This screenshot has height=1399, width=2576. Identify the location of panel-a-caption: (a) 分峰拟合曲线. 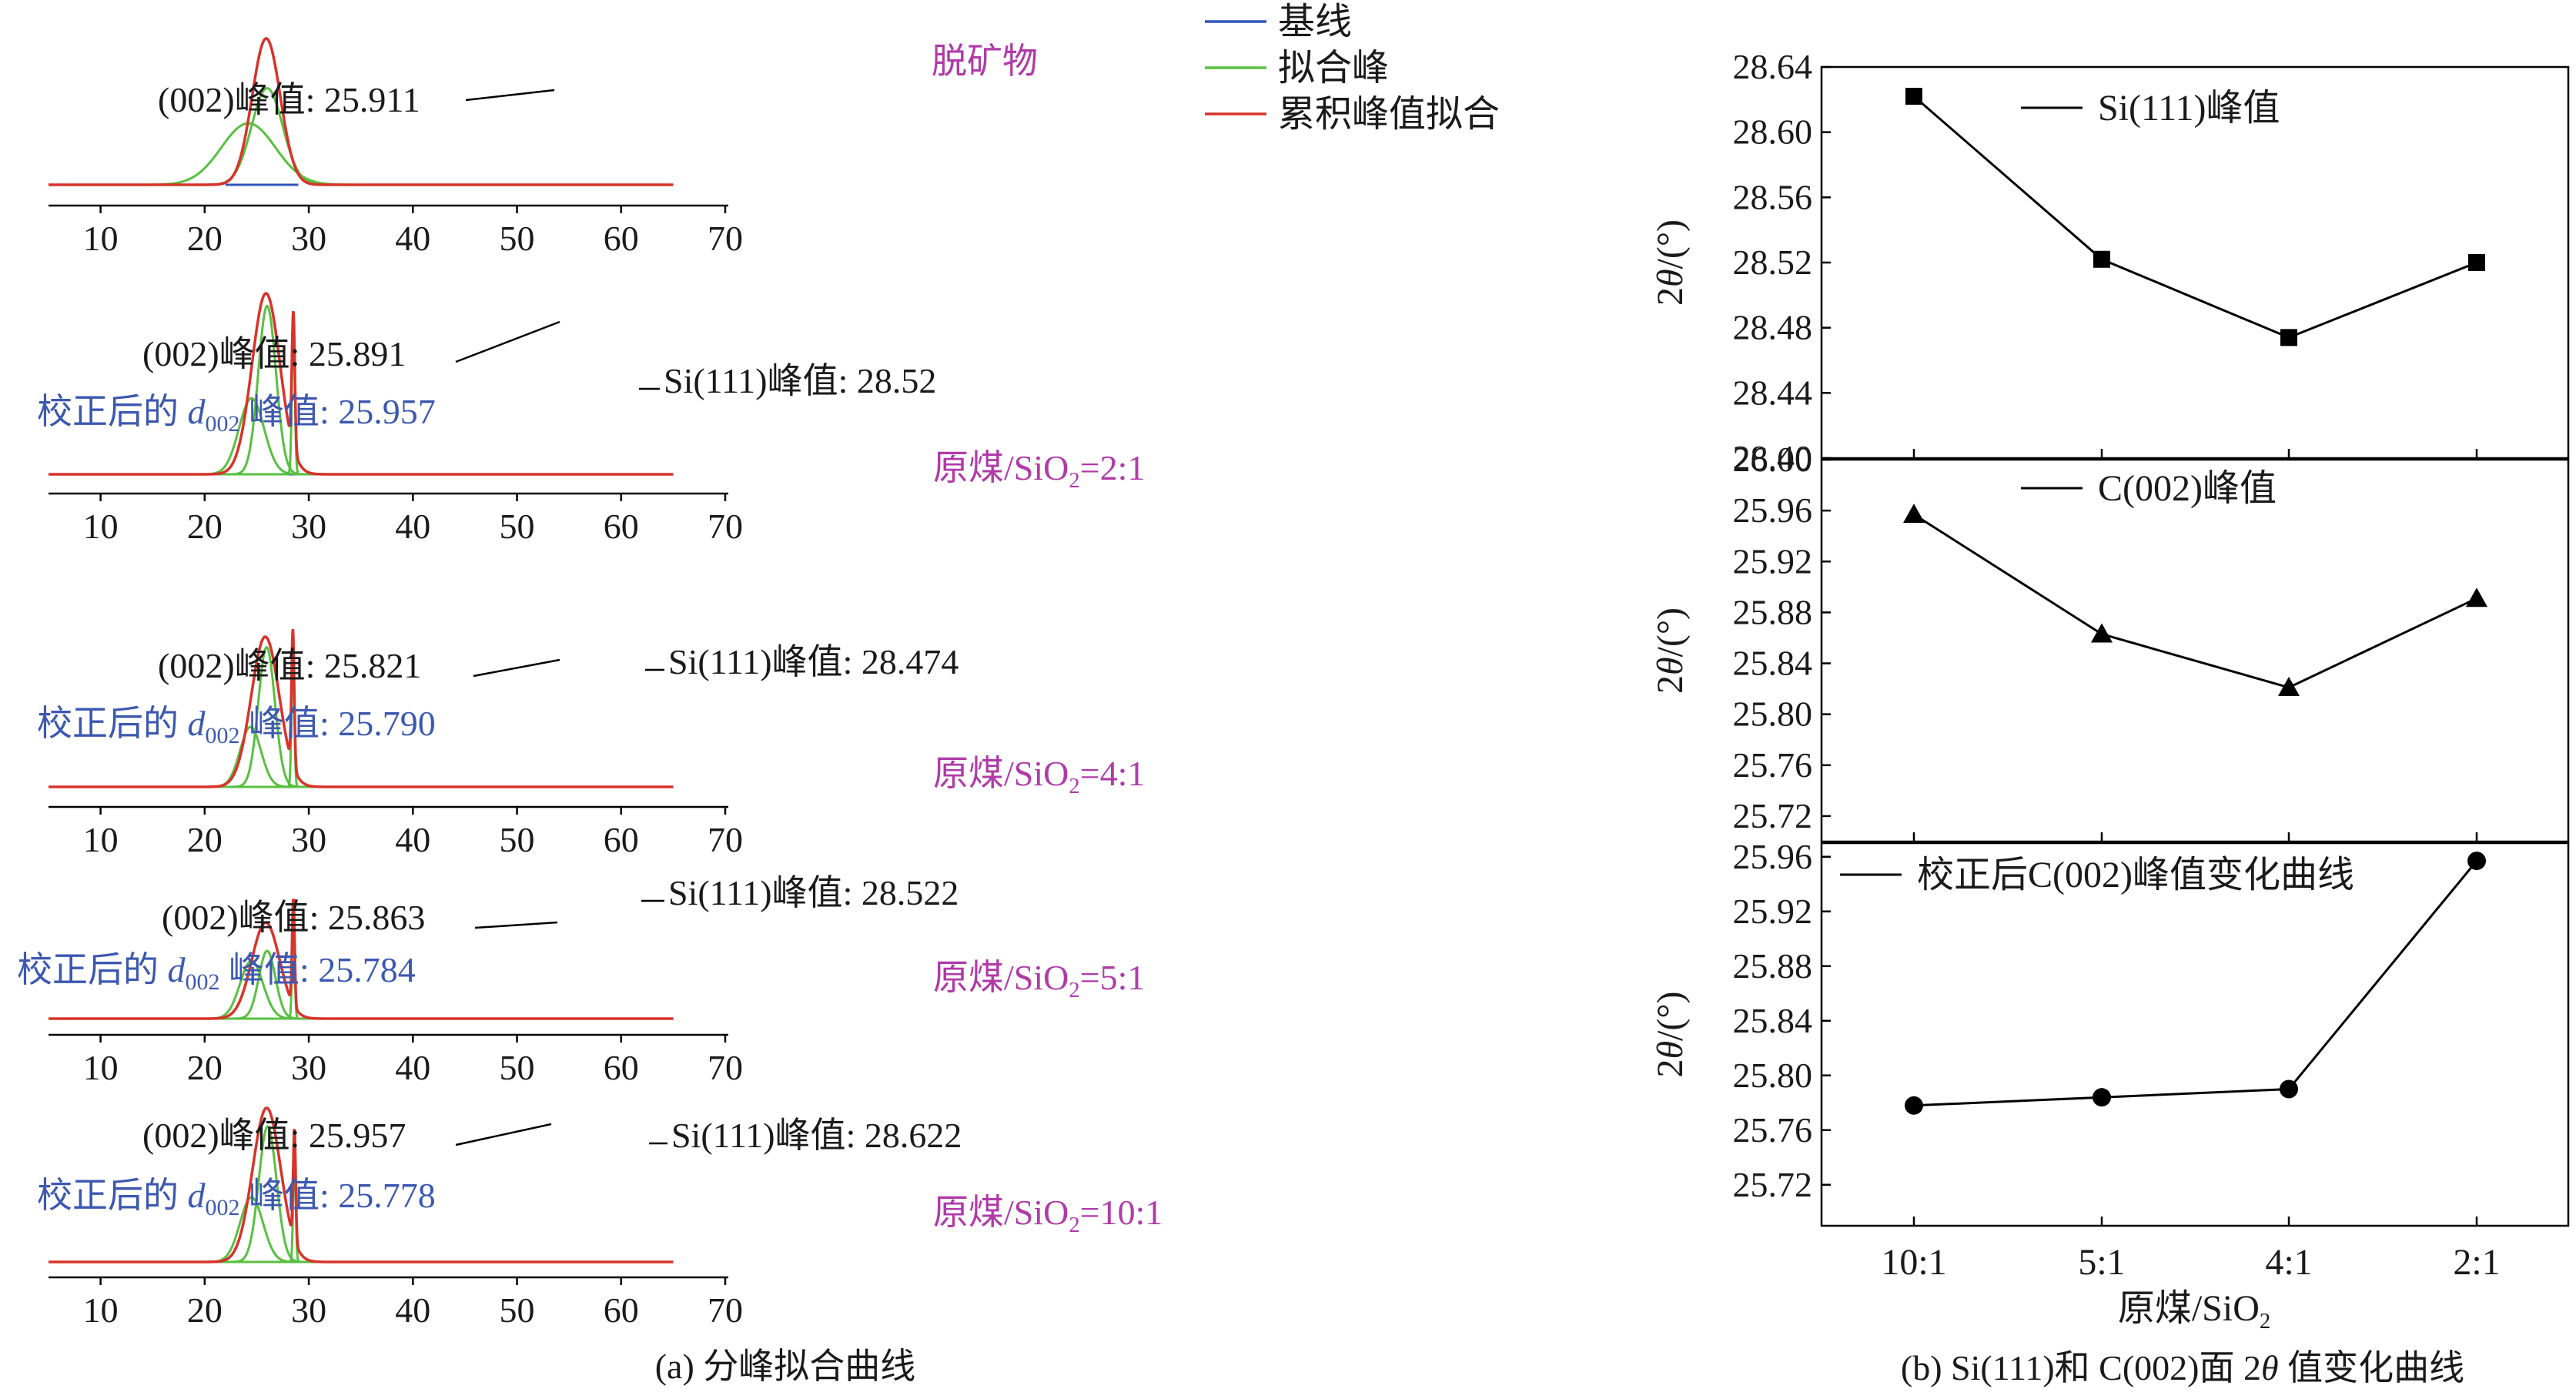
(786, 1366).